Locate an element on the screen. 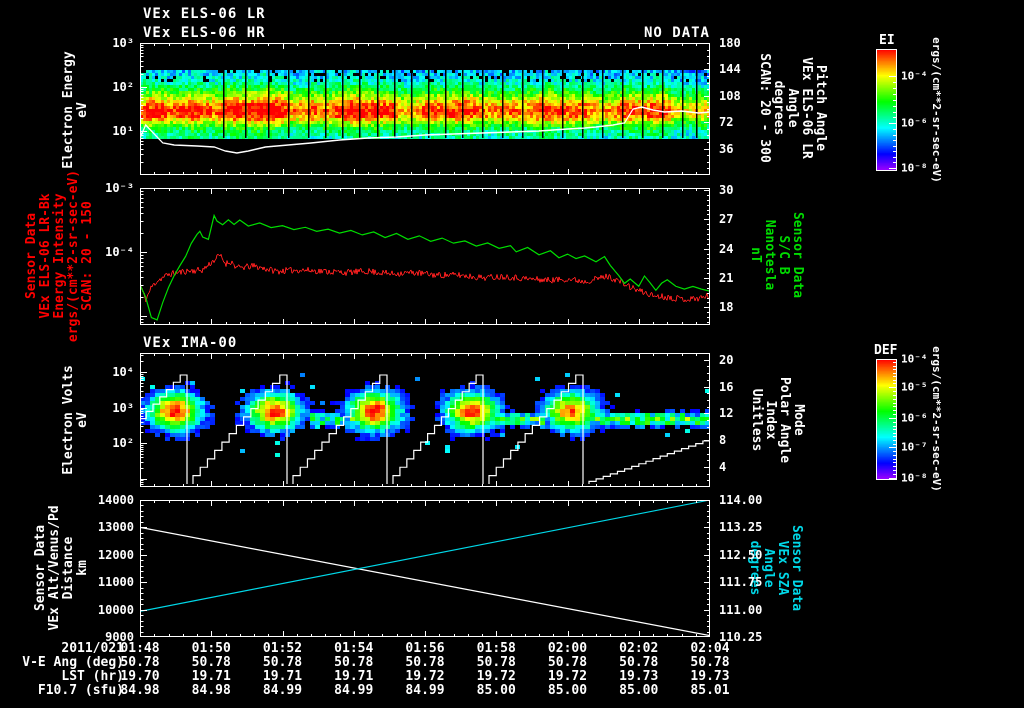 Image resolution: width=1024 pixels, height=708 pixels. panel2-right-tick-label: 21 is located at coordinates (726, 278).